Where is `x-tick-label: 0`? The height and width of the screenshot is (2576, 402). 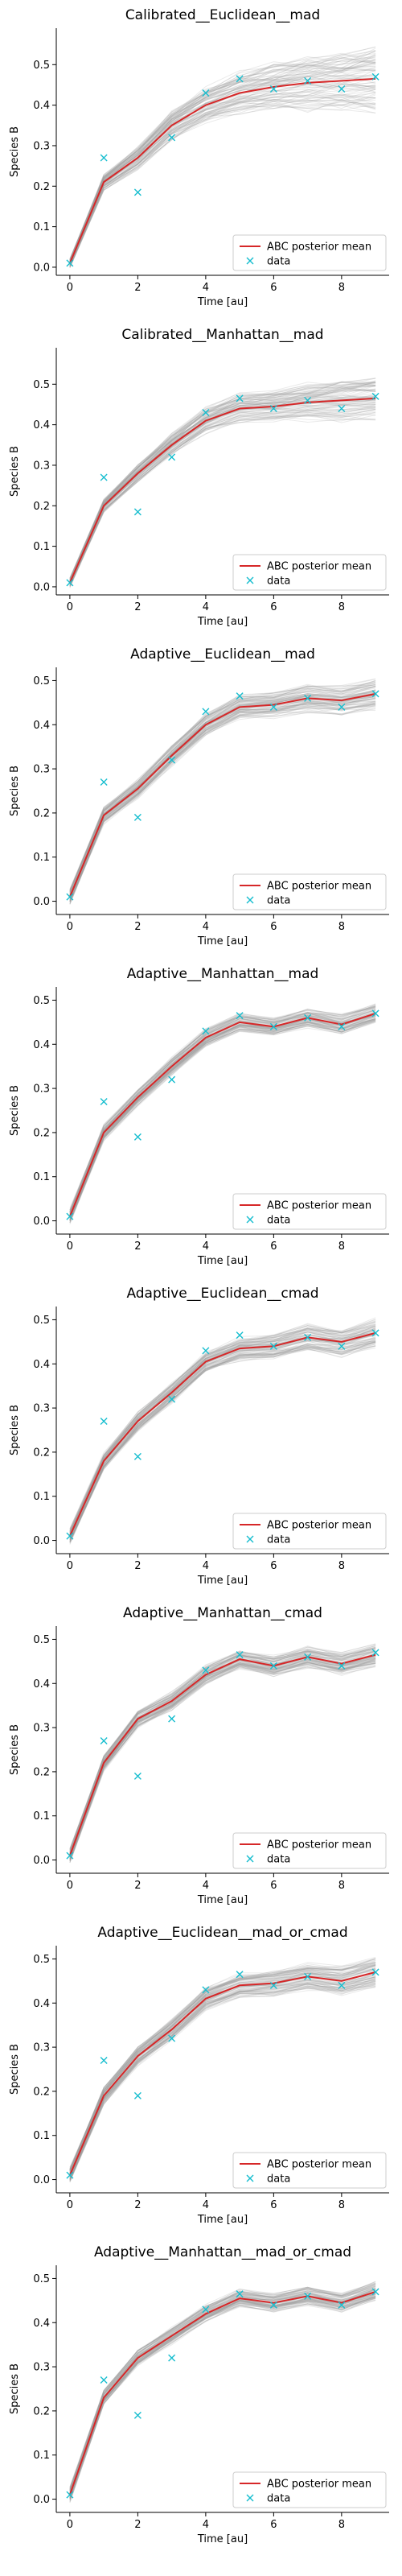
x-tick-label: 0 is located at coordinates (70, 927).